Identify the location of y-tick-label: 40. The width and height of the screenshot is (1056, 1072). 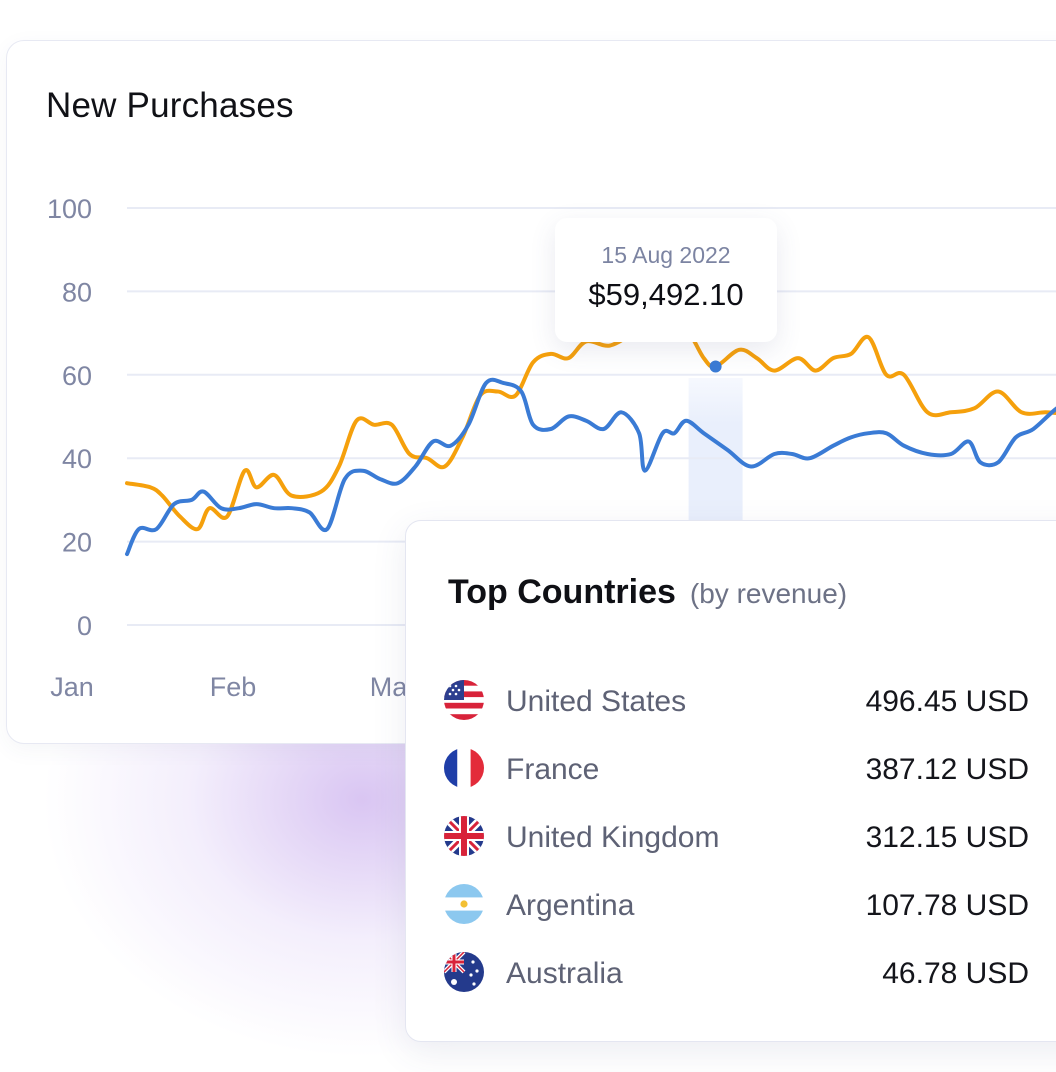
(77, 459).